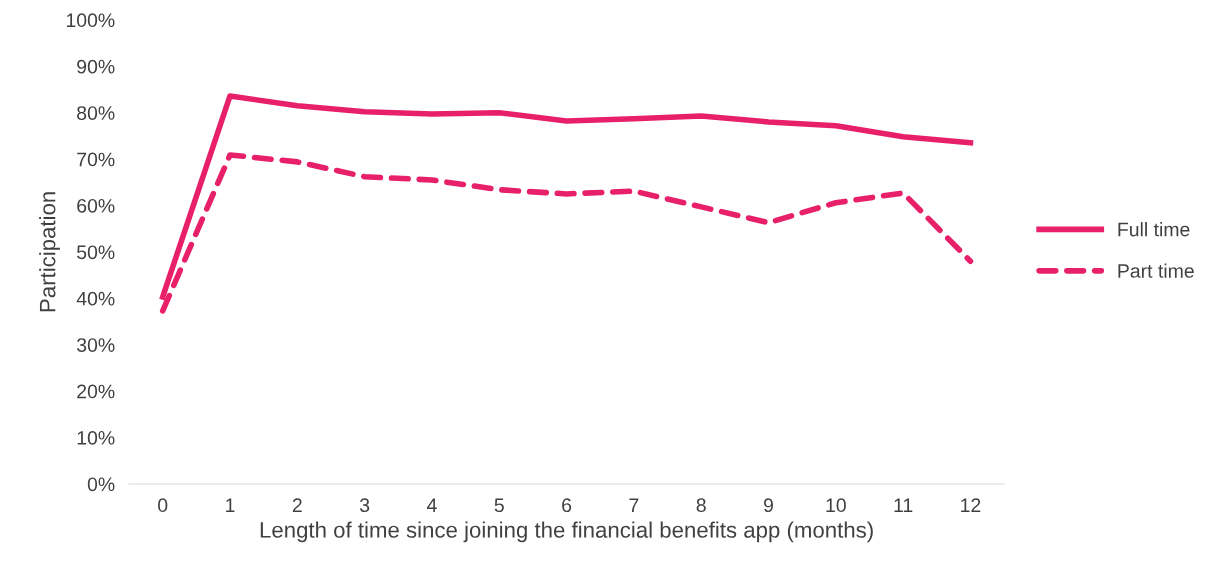 This screenshot has width=1229, height=568. I want to click on y-tick-label: 0%, so click(101, 484).